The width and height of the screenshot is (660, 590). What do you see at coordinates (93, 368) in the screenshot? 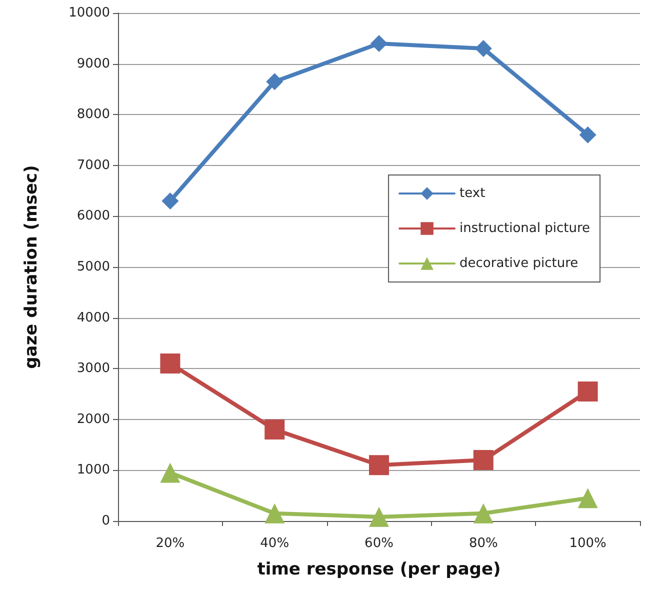
I see `y-tick-label: 3000` at bounding box center [93, 368].